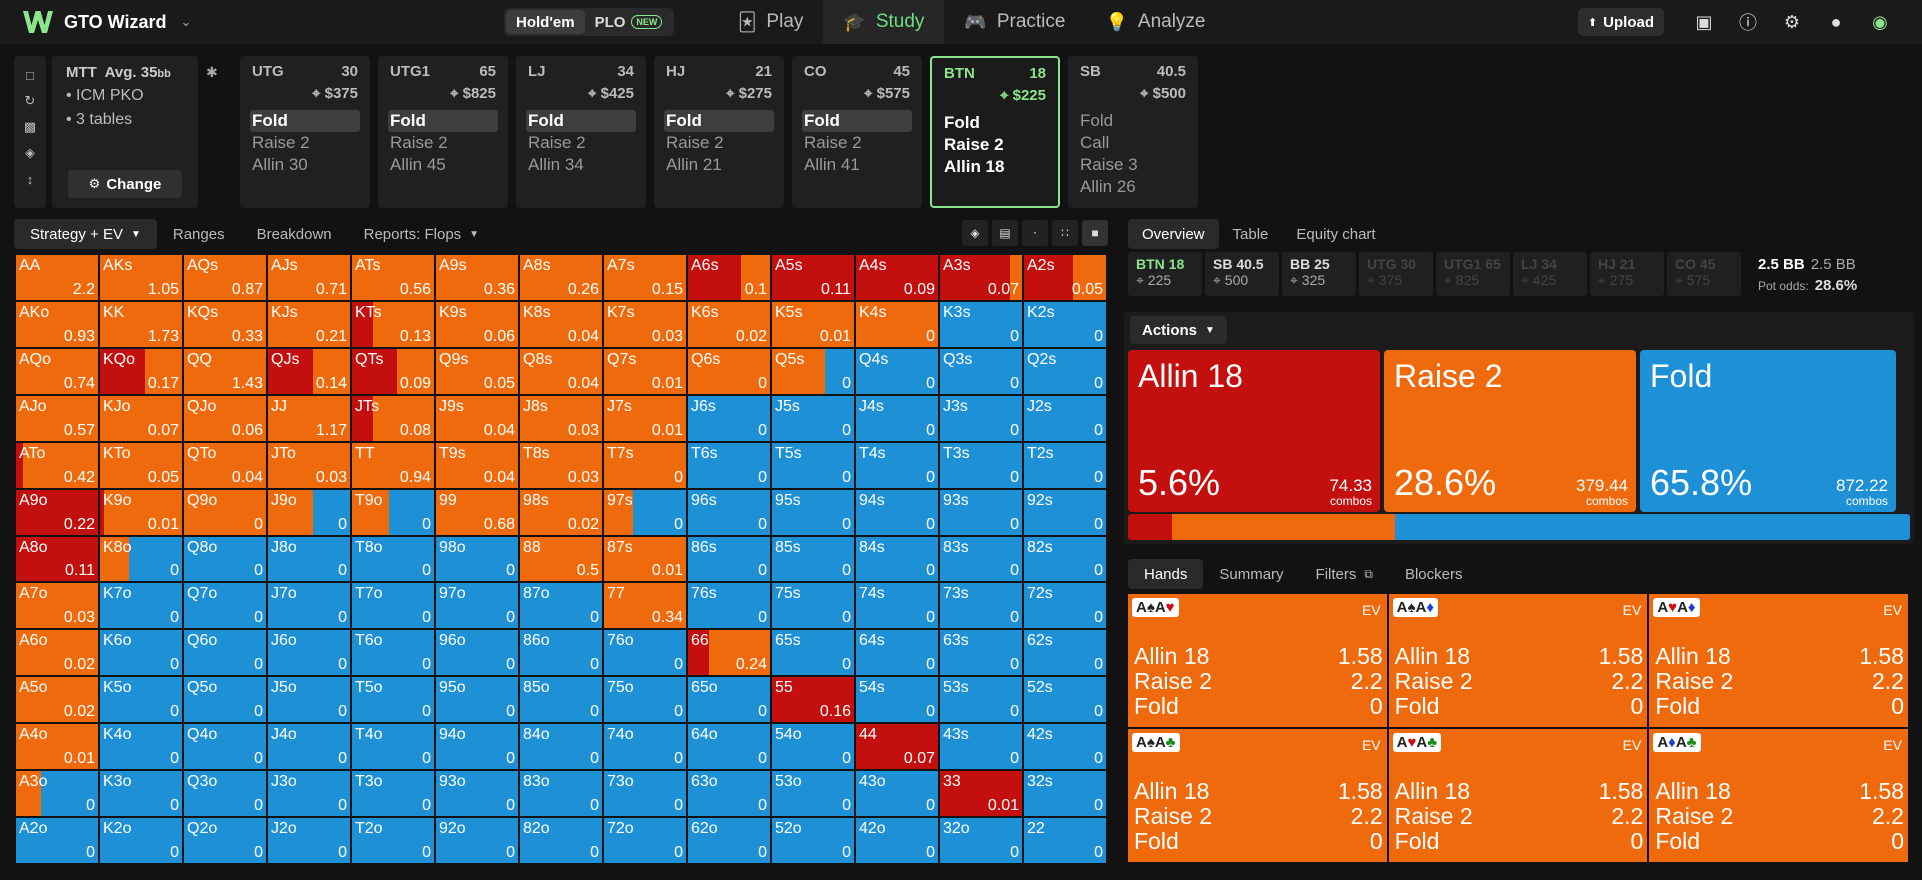  What do you see at coordinates (57, 840) in the screenshot?
I see `hand-cell: A2o 0` at bounding box center [57, 840].